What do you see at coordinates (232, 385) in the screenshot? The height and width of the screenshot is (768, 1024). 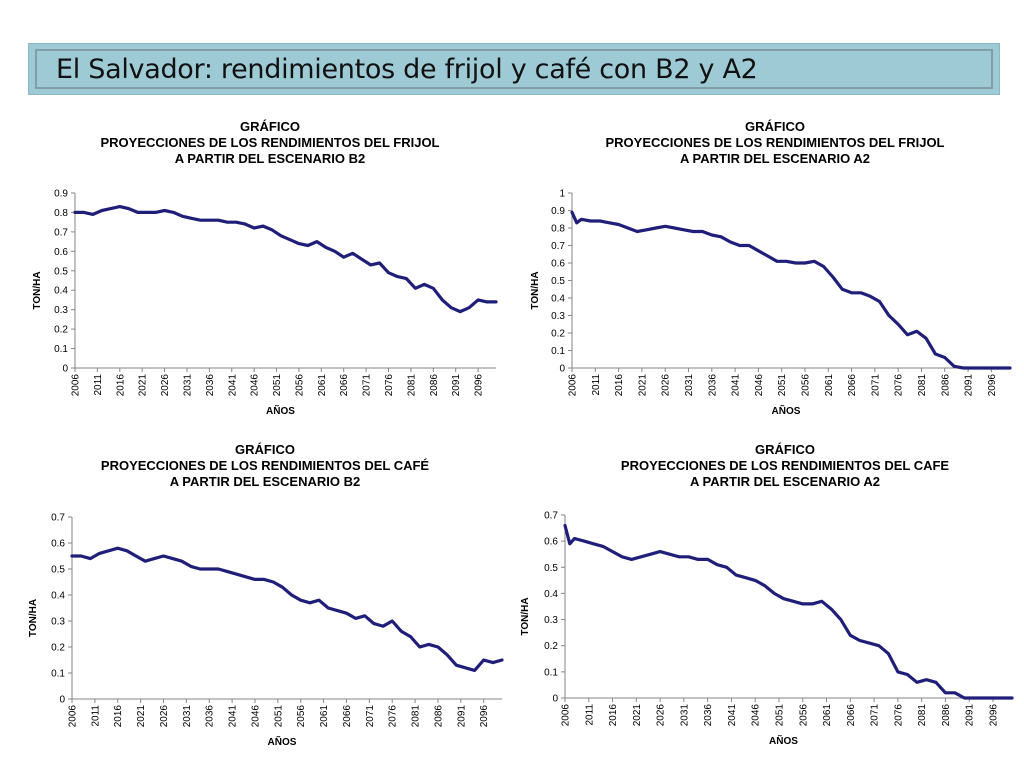 I see `x-tick-label: 2041` at bounding box center [232, 385].